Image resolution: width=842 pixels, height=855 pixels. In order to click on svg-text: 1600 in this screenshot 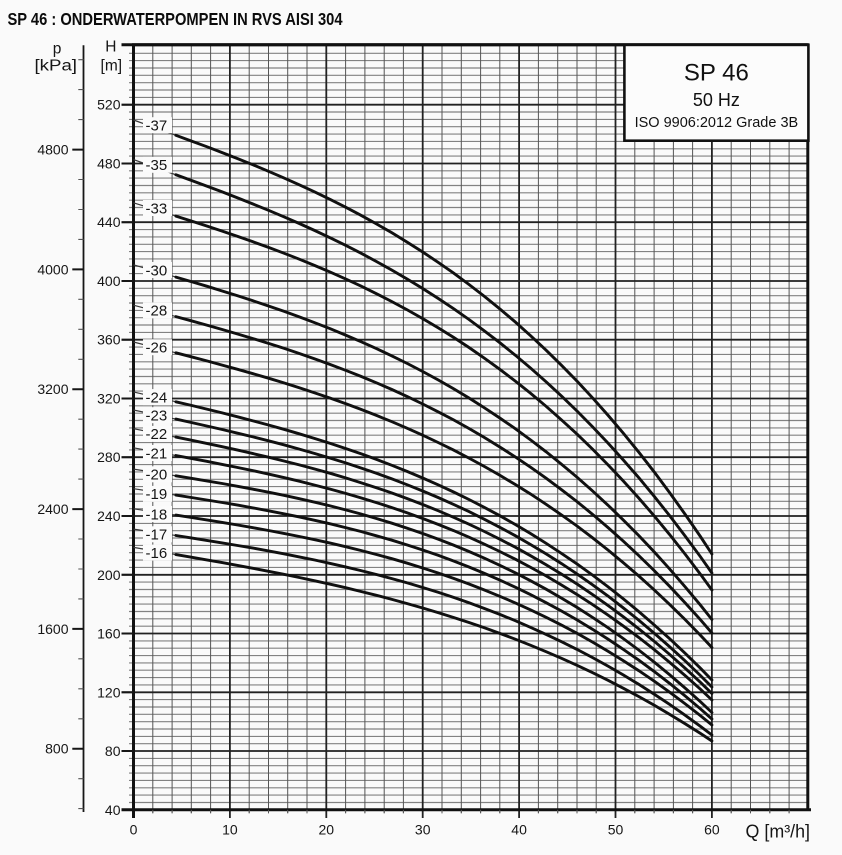, I will do `click(52, 629)`.